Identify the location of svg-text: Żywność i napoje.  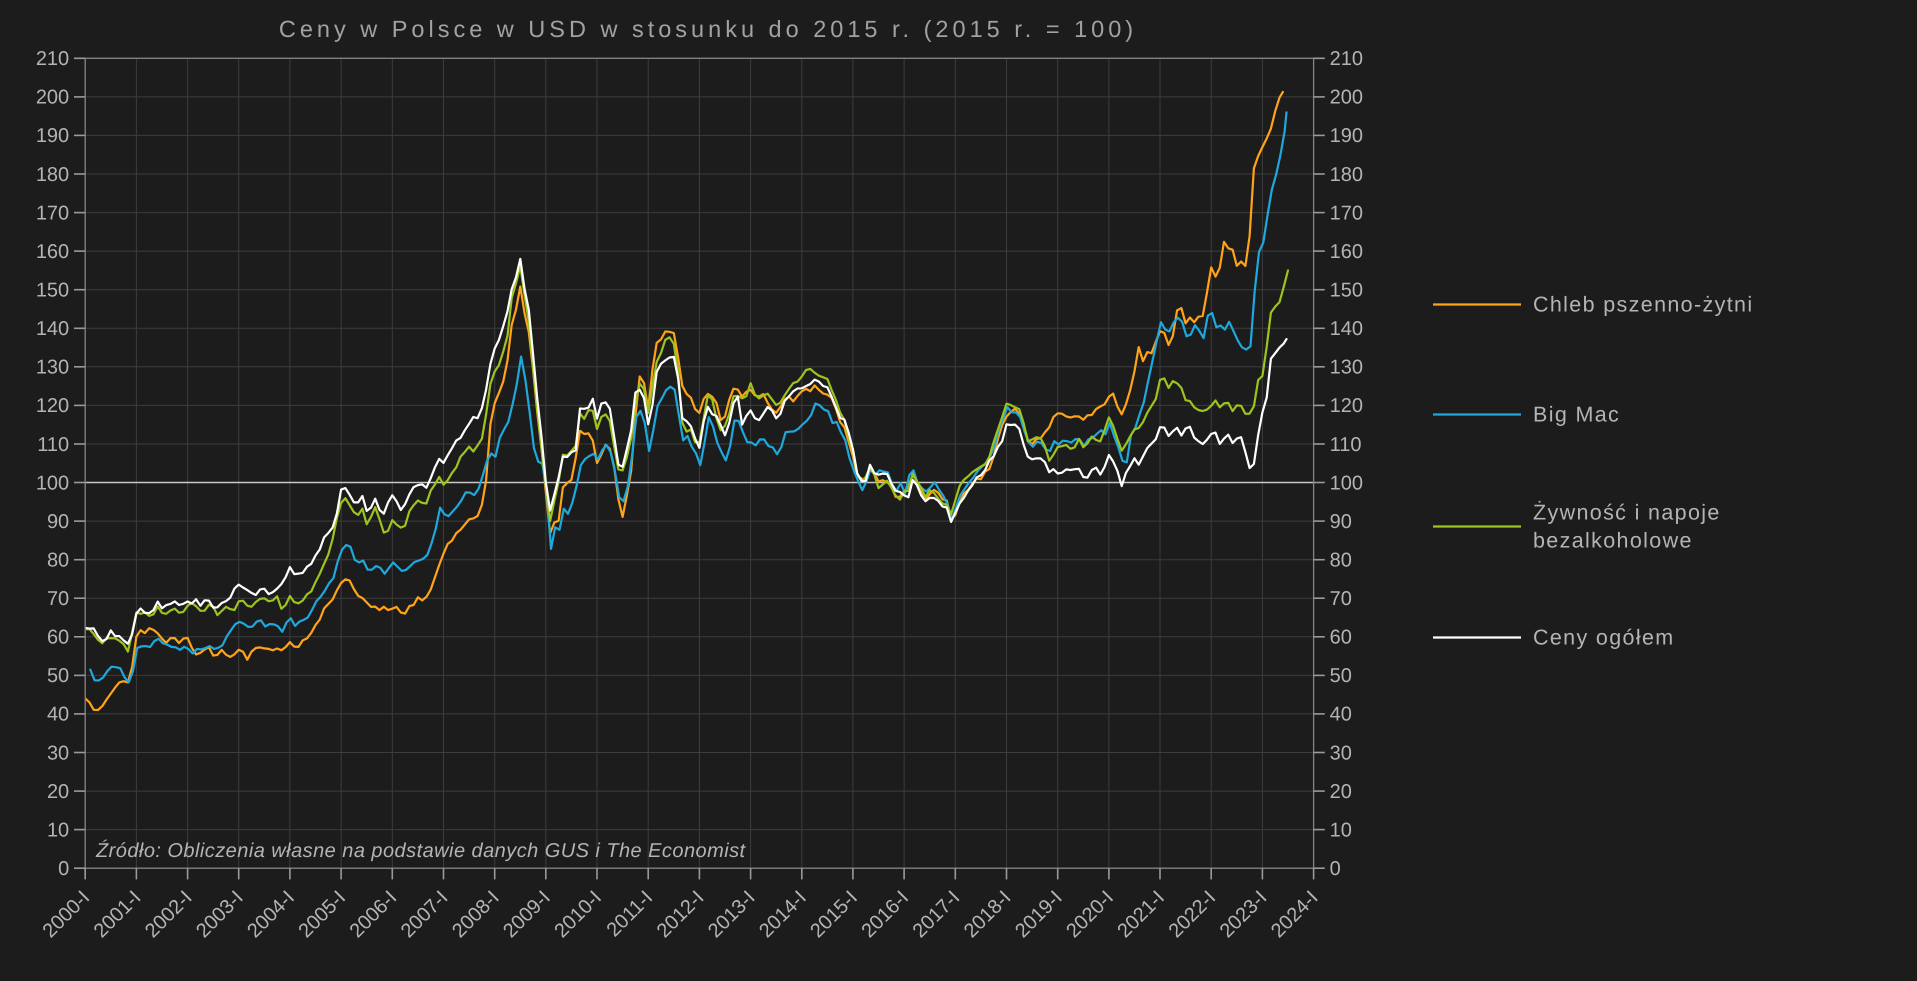
(1627, 513).